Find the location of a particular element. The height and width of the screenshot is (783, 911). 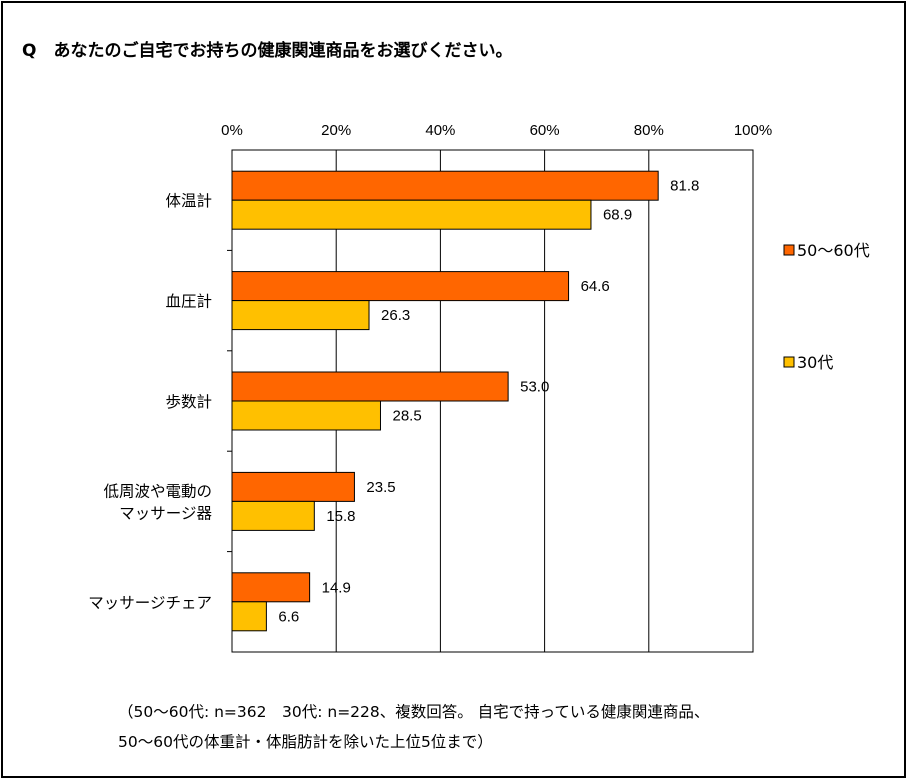

x-tick-label: 20% is located at coordinates (336, 130).